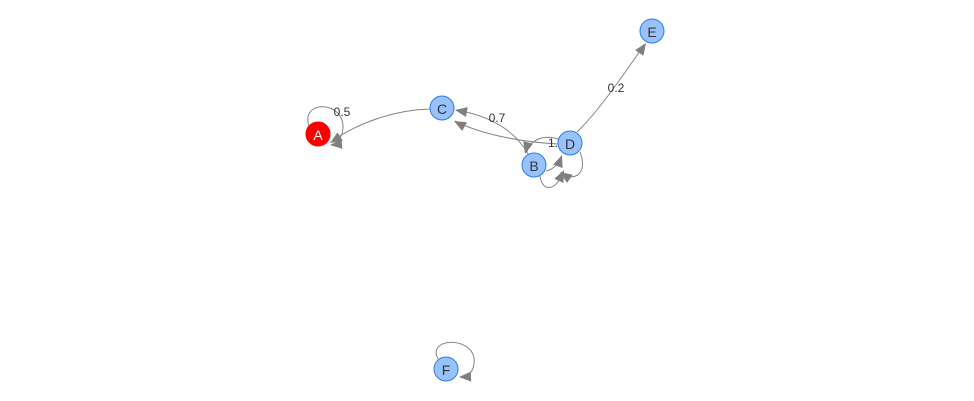 The image size is (974, 401). Describe the element at coordinates (342, 112) in the screenshot. I see `edge-weight-label: 0.5` at that location.